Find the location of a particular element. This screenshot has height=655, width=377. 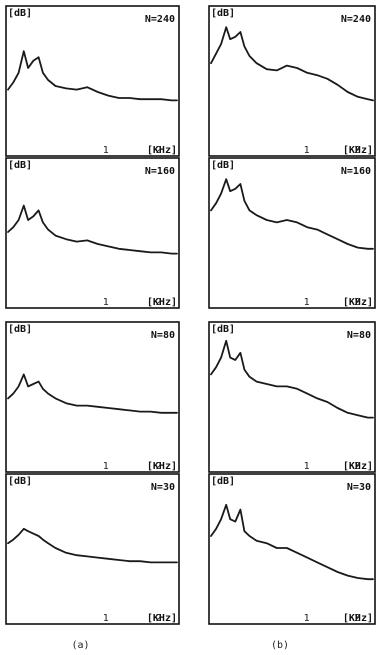

panel-b-3-xlabel: [KHz] is located at coordinates (358, 466).